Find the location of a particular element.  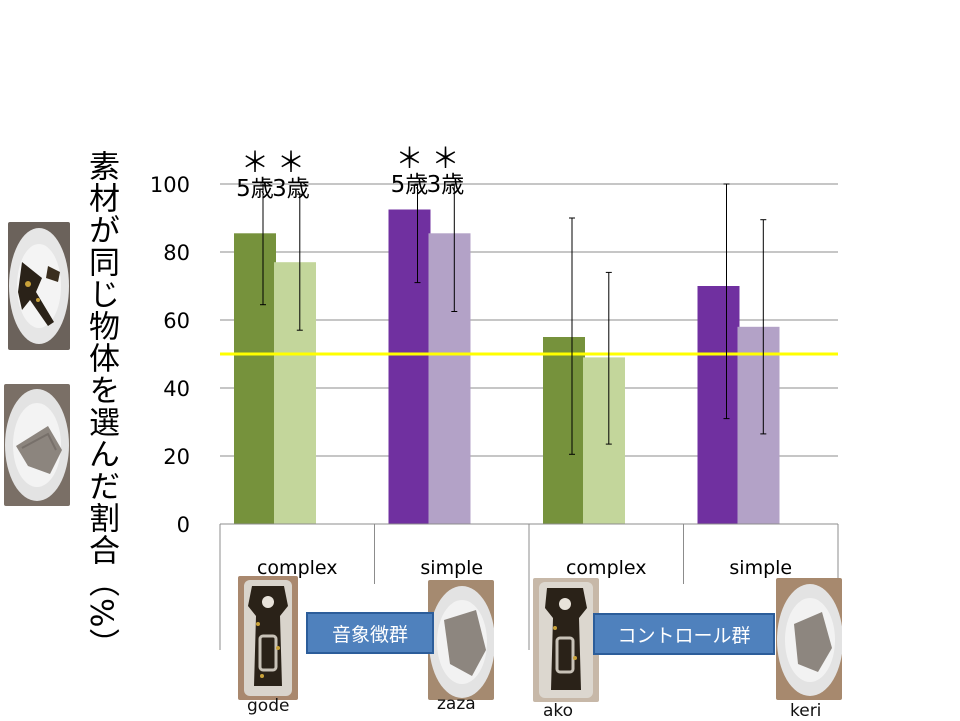

significance-star-2: ＊ is located at coordinates (409, 158).